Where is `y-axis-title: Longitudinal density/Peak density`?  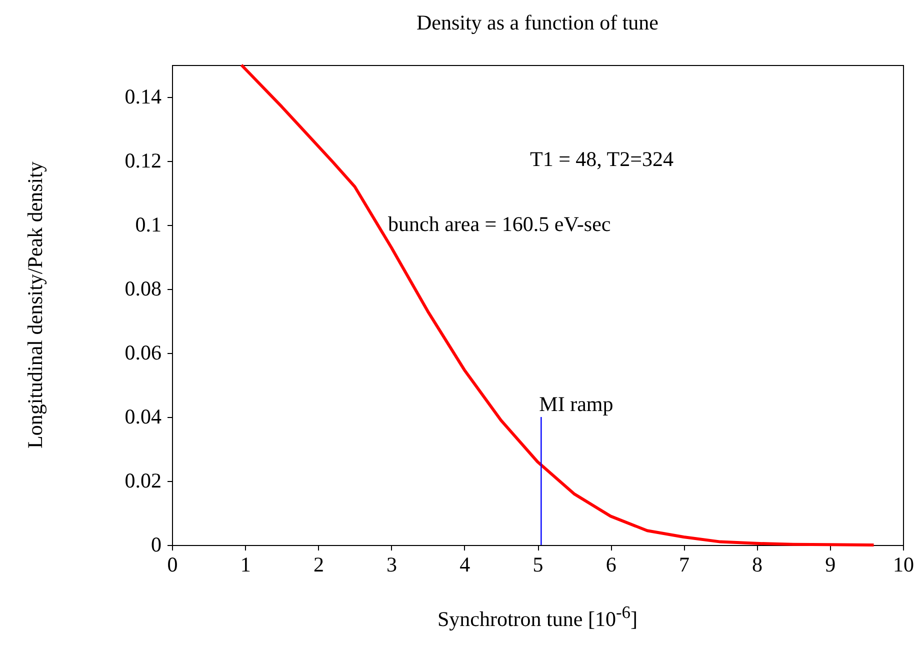 y-axis-title: Longitudinal density/Peak density is located at coordinates (35, 305).